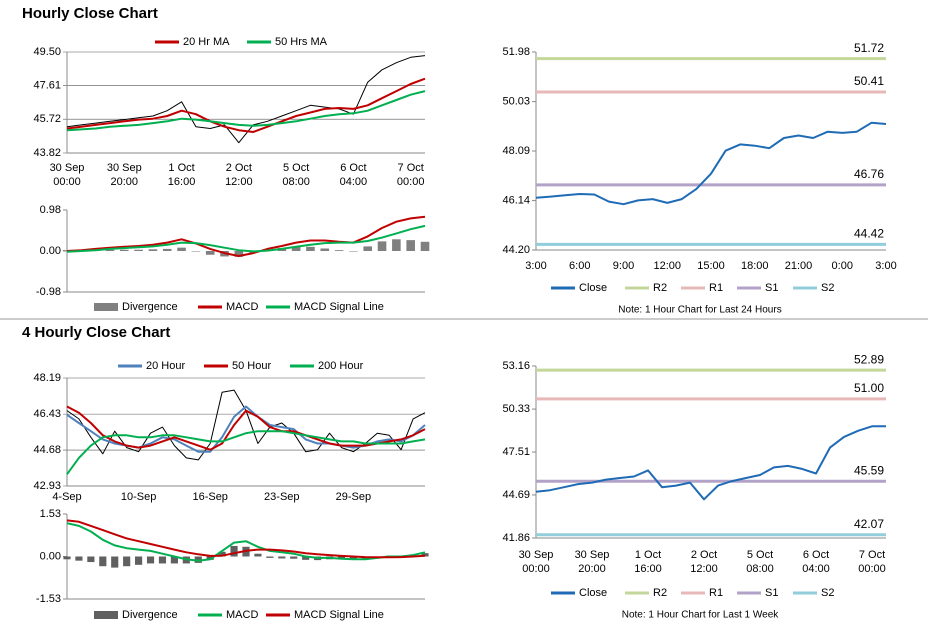 The height and width of the screenshot is (638, 928). I want to click on y-tick-label: 46.14, so click(516, 201).